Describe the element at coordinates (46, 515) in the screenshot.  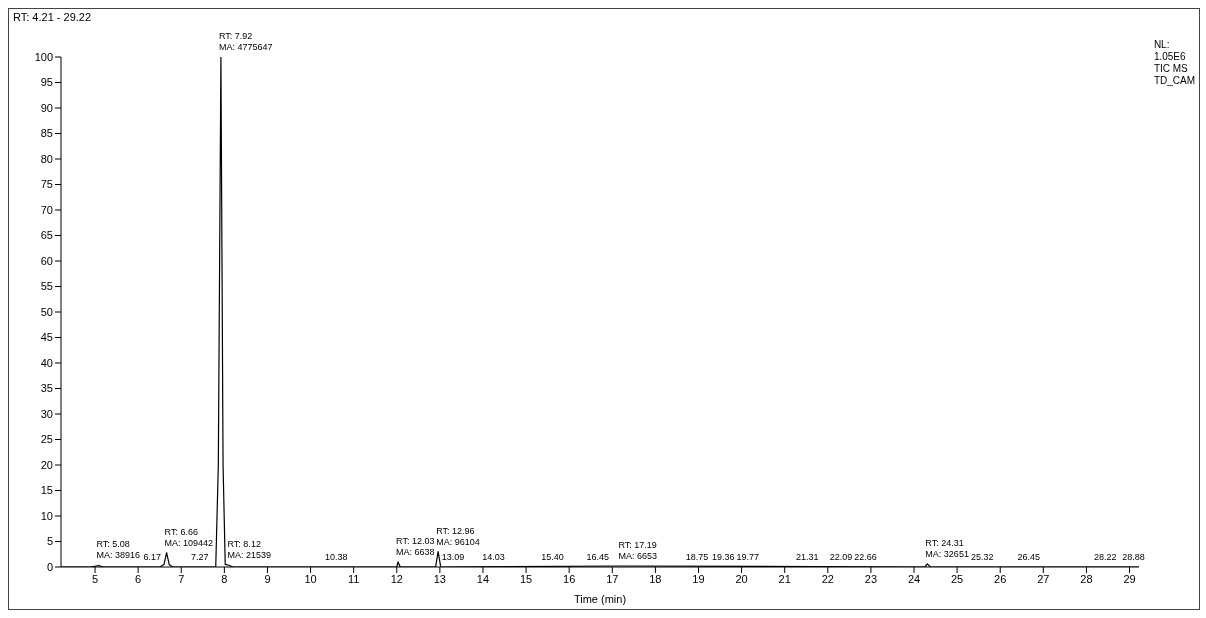
I see `y-tick-label: 10` at that location.